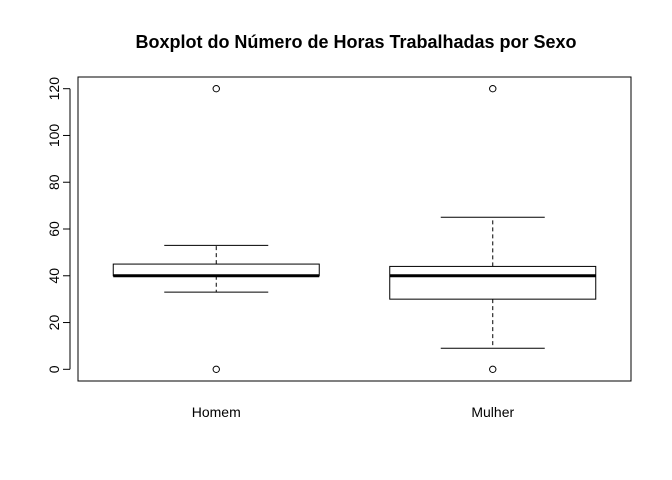  I want to click on y-axis: 0 20 40 60 80 100 120, so click(58, 225).